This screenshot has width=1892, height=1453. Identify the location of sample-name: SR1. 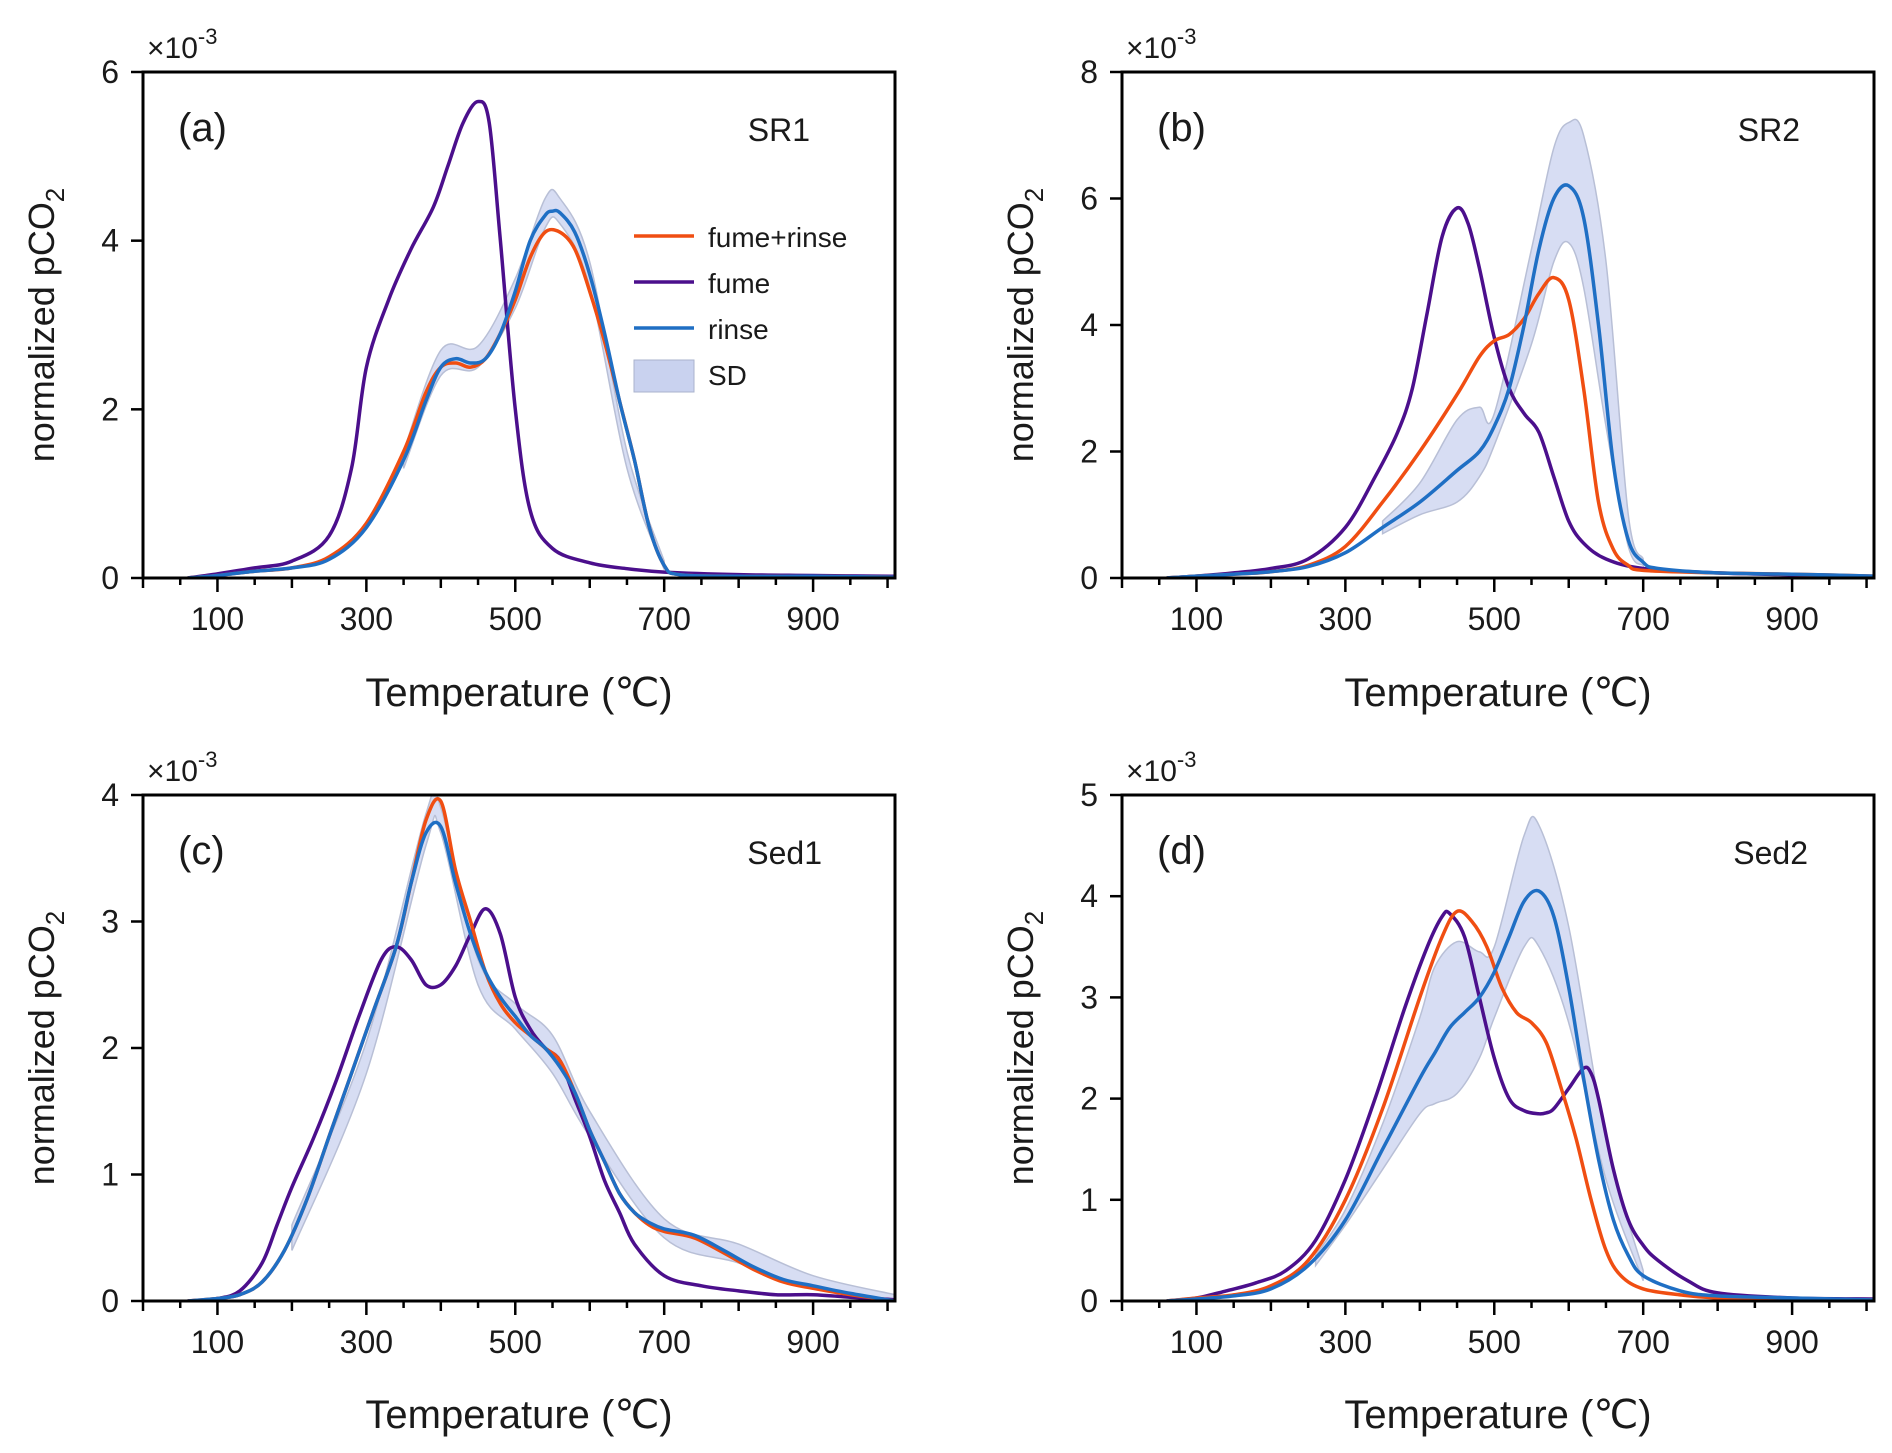
(779, 130).